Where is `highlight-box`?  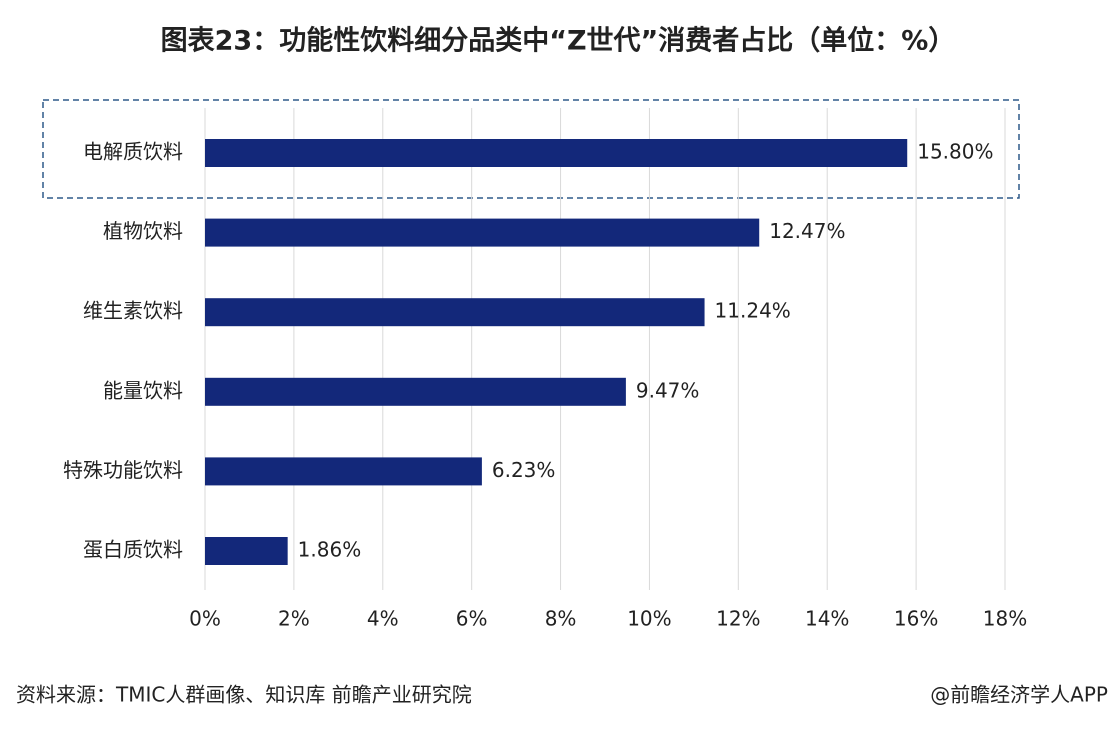
highlight-box is located at coordinates (531, 149).